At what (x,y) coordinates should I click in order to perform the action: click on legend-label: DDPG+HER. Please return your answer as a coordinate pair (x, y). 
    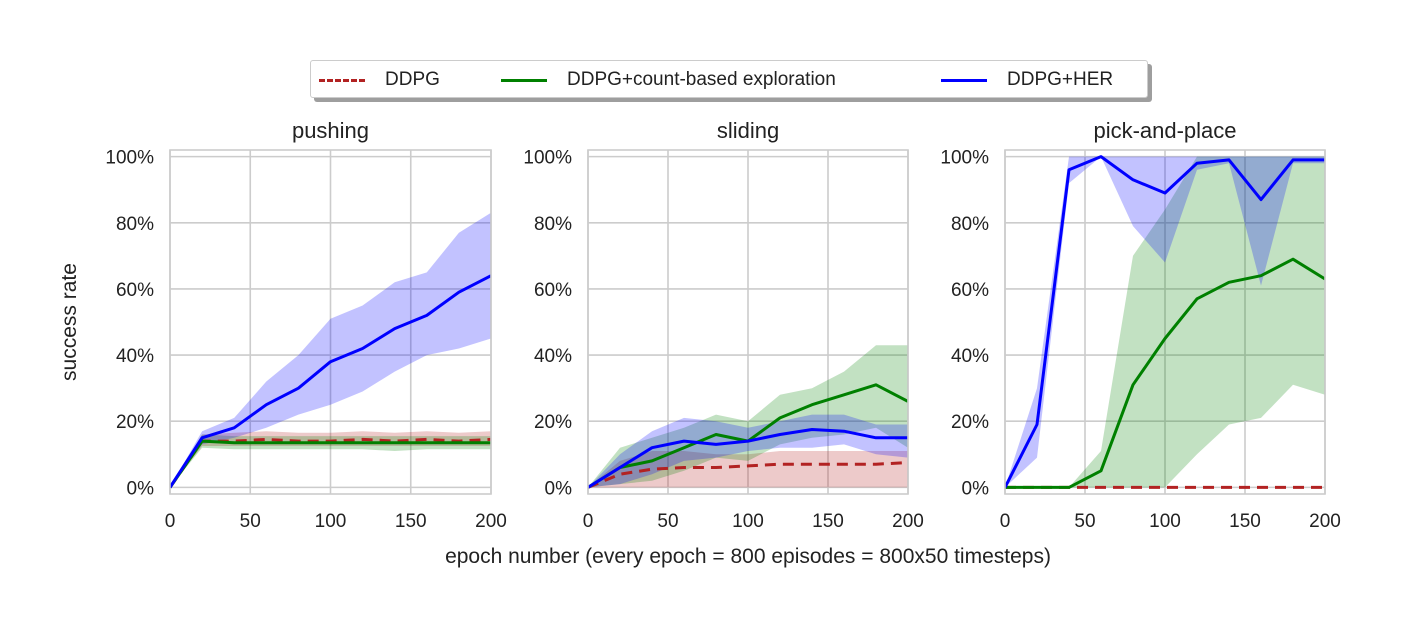
    Looking at the image, I should click on (1060, 79).